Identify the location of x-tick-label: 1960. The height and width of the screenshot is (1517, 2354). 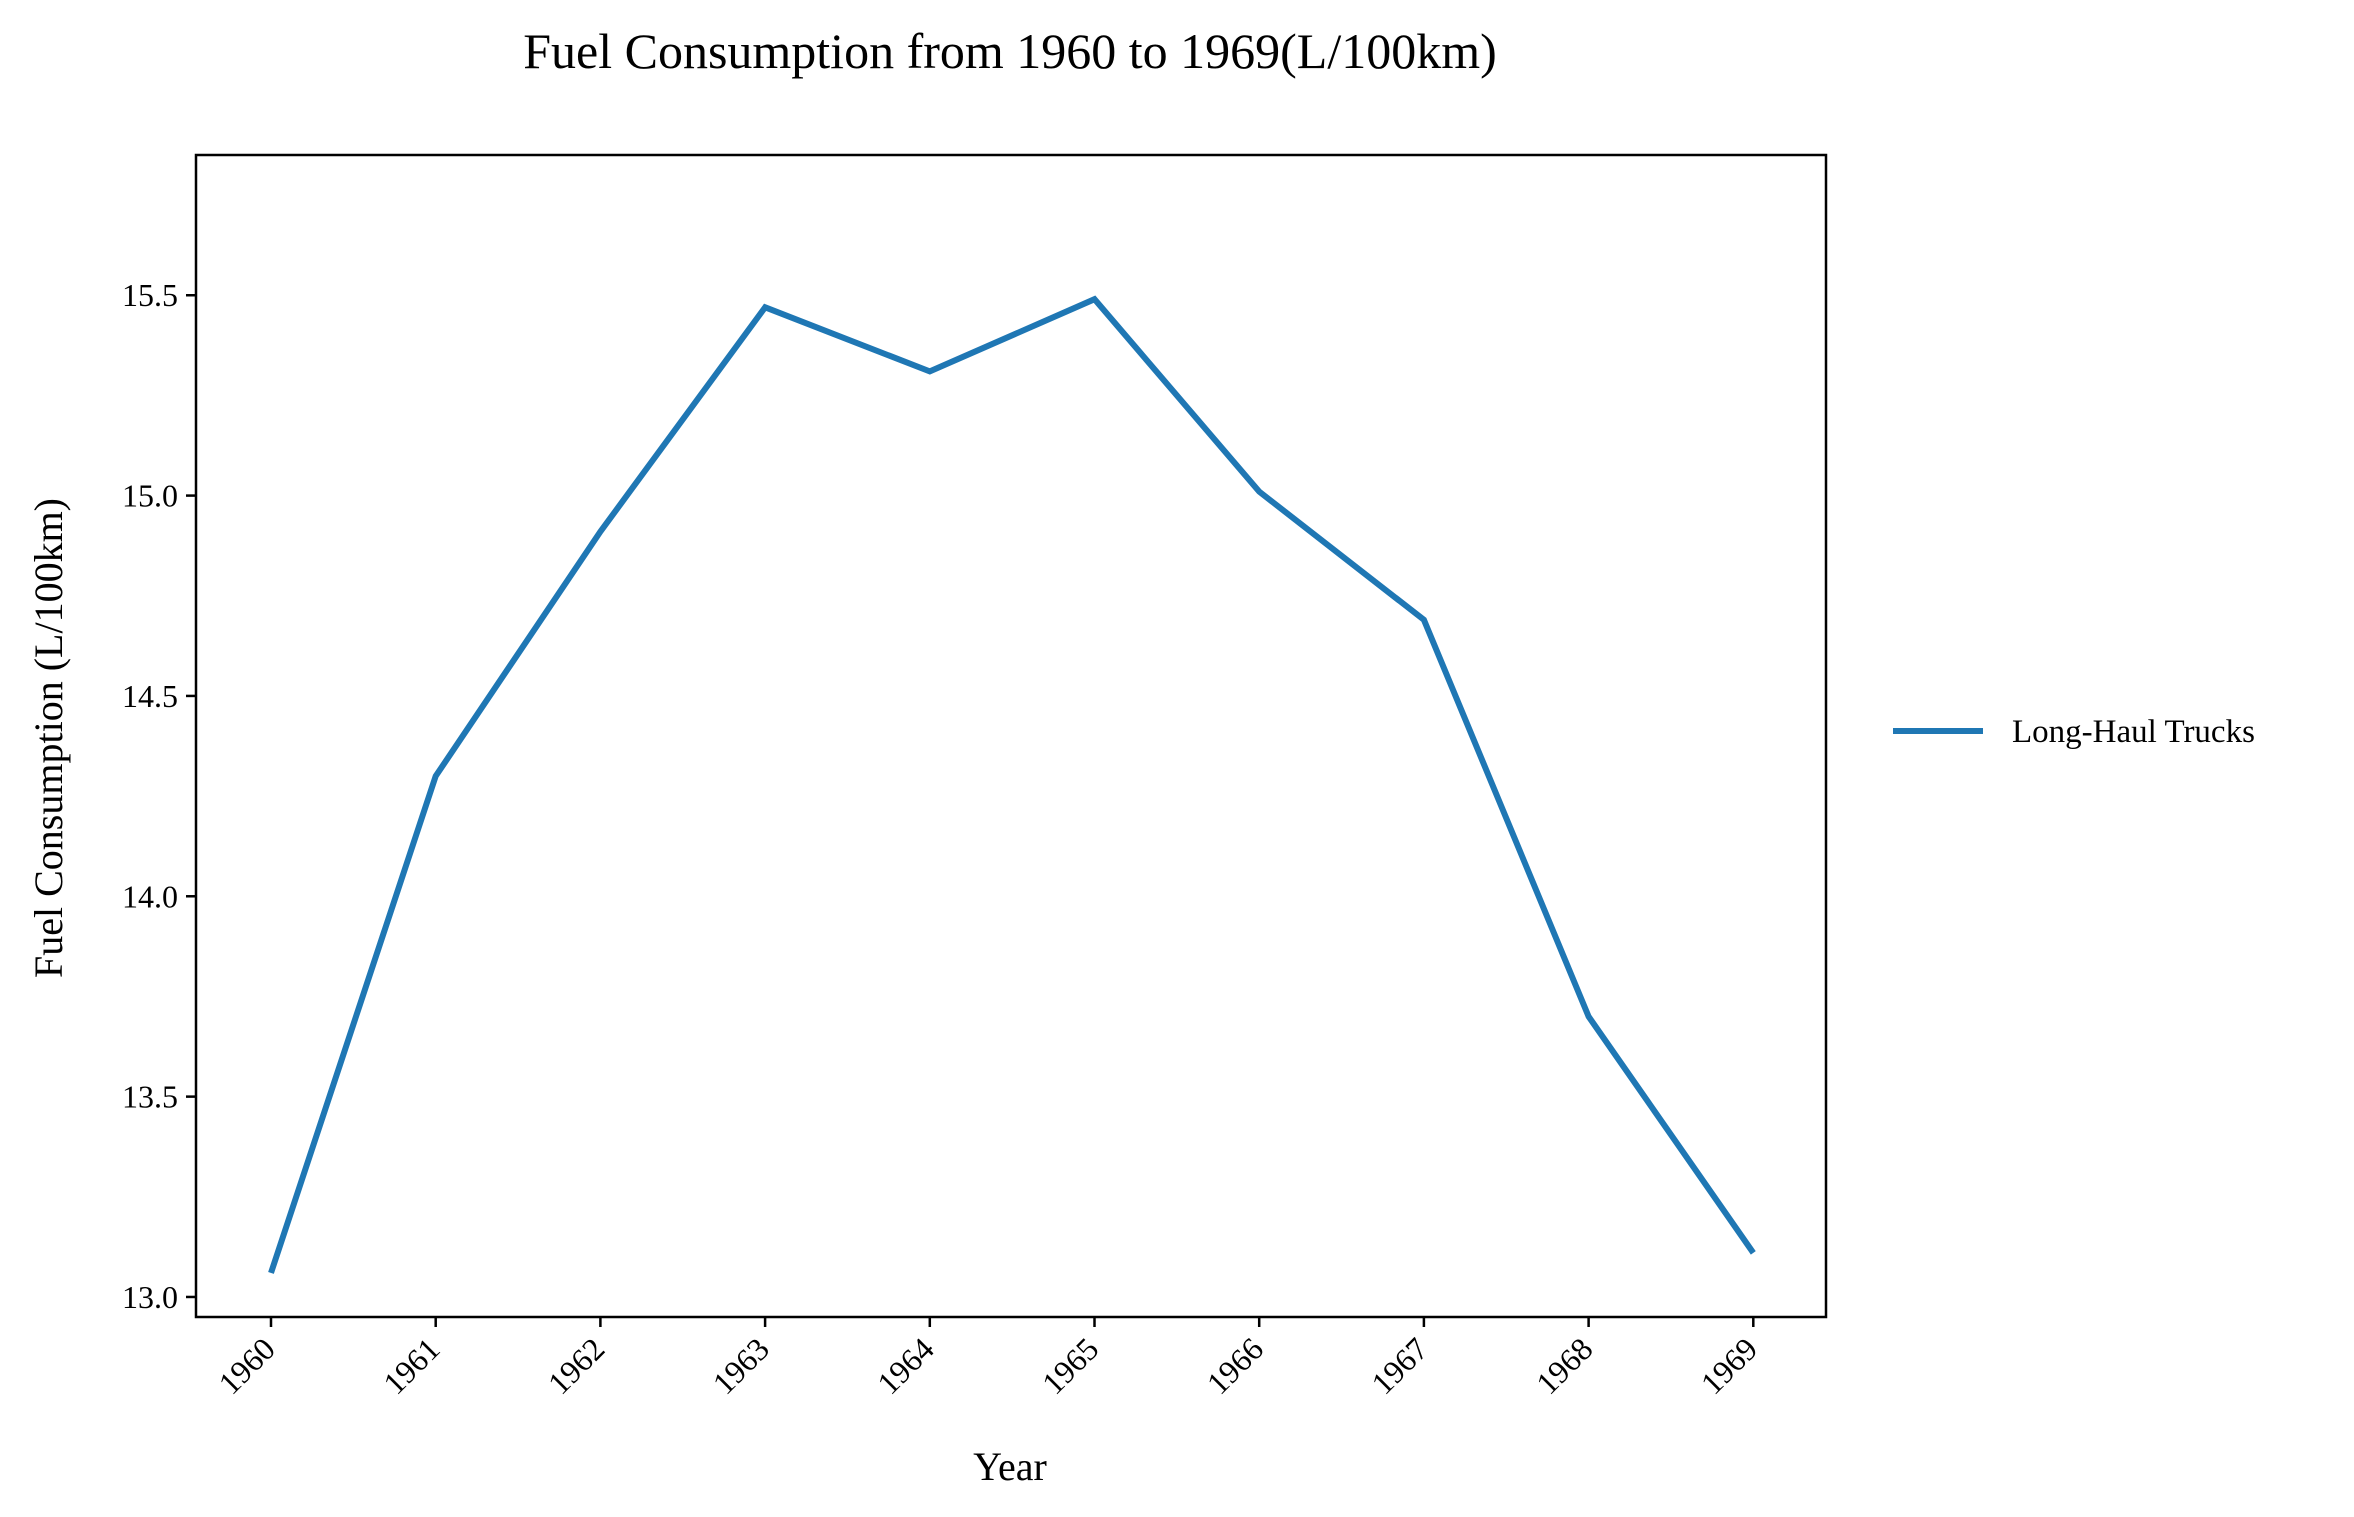
(246, 1365).